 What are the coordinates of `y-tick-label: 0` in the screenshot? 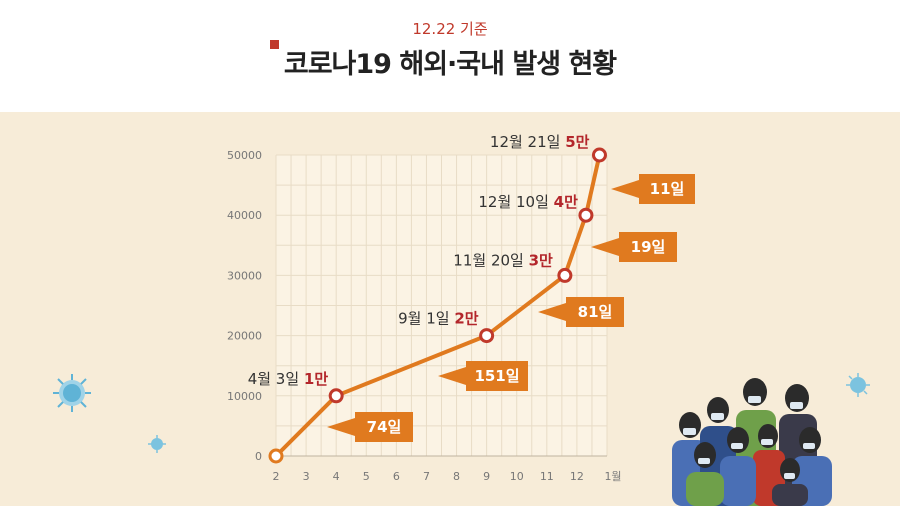 It's located at (258, 456).